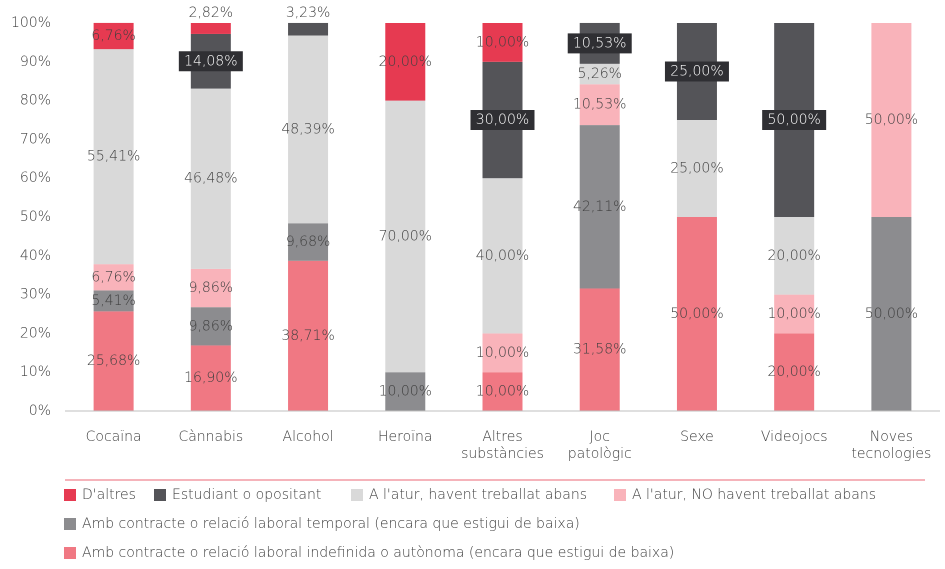 This screenshot has height=569, width=945. Describe the element at coordinates (308, 437) in the screenshot. I see `x-tick-label: Alcohol` at that location.